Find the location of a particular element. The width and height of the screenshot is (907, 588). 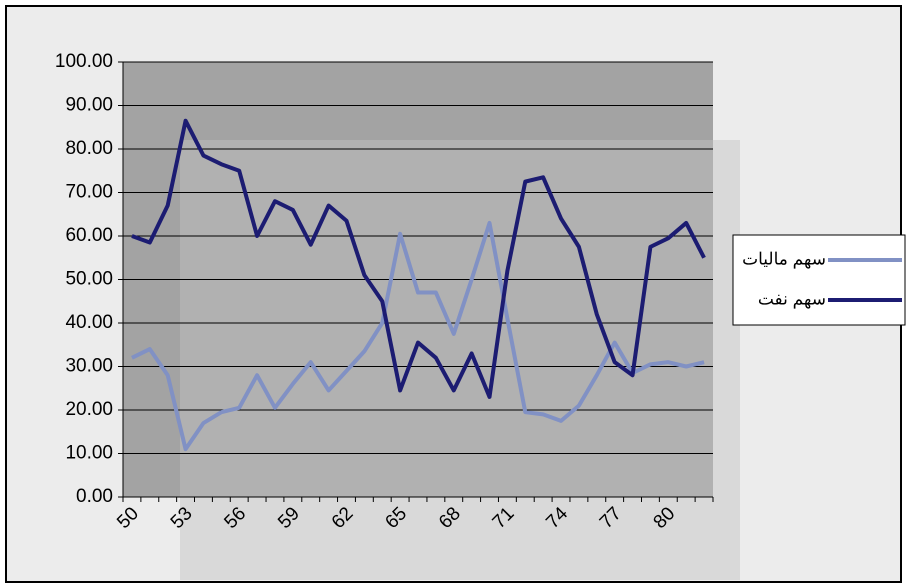

y-tick-label: 60.00 is located at coordinates (89, 235).